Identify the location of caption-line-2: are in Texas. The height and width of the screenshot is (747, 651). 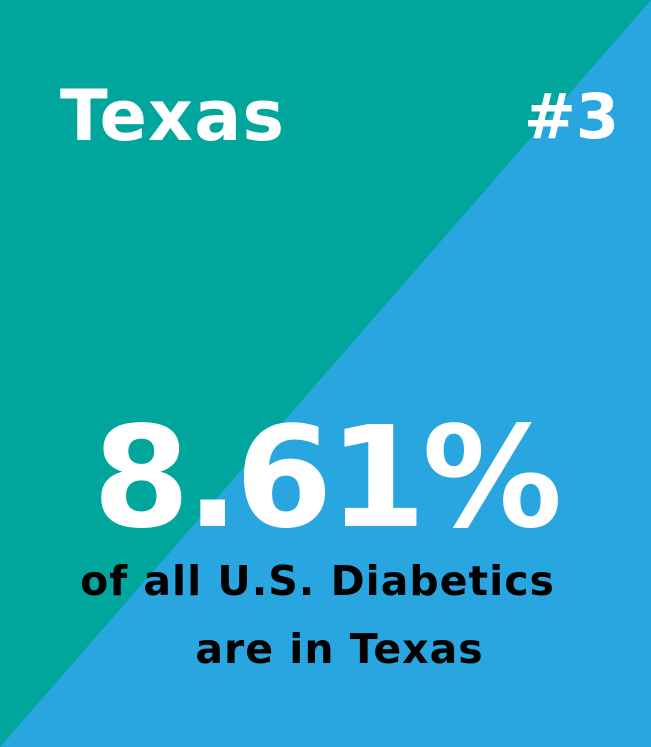
(339, 649).